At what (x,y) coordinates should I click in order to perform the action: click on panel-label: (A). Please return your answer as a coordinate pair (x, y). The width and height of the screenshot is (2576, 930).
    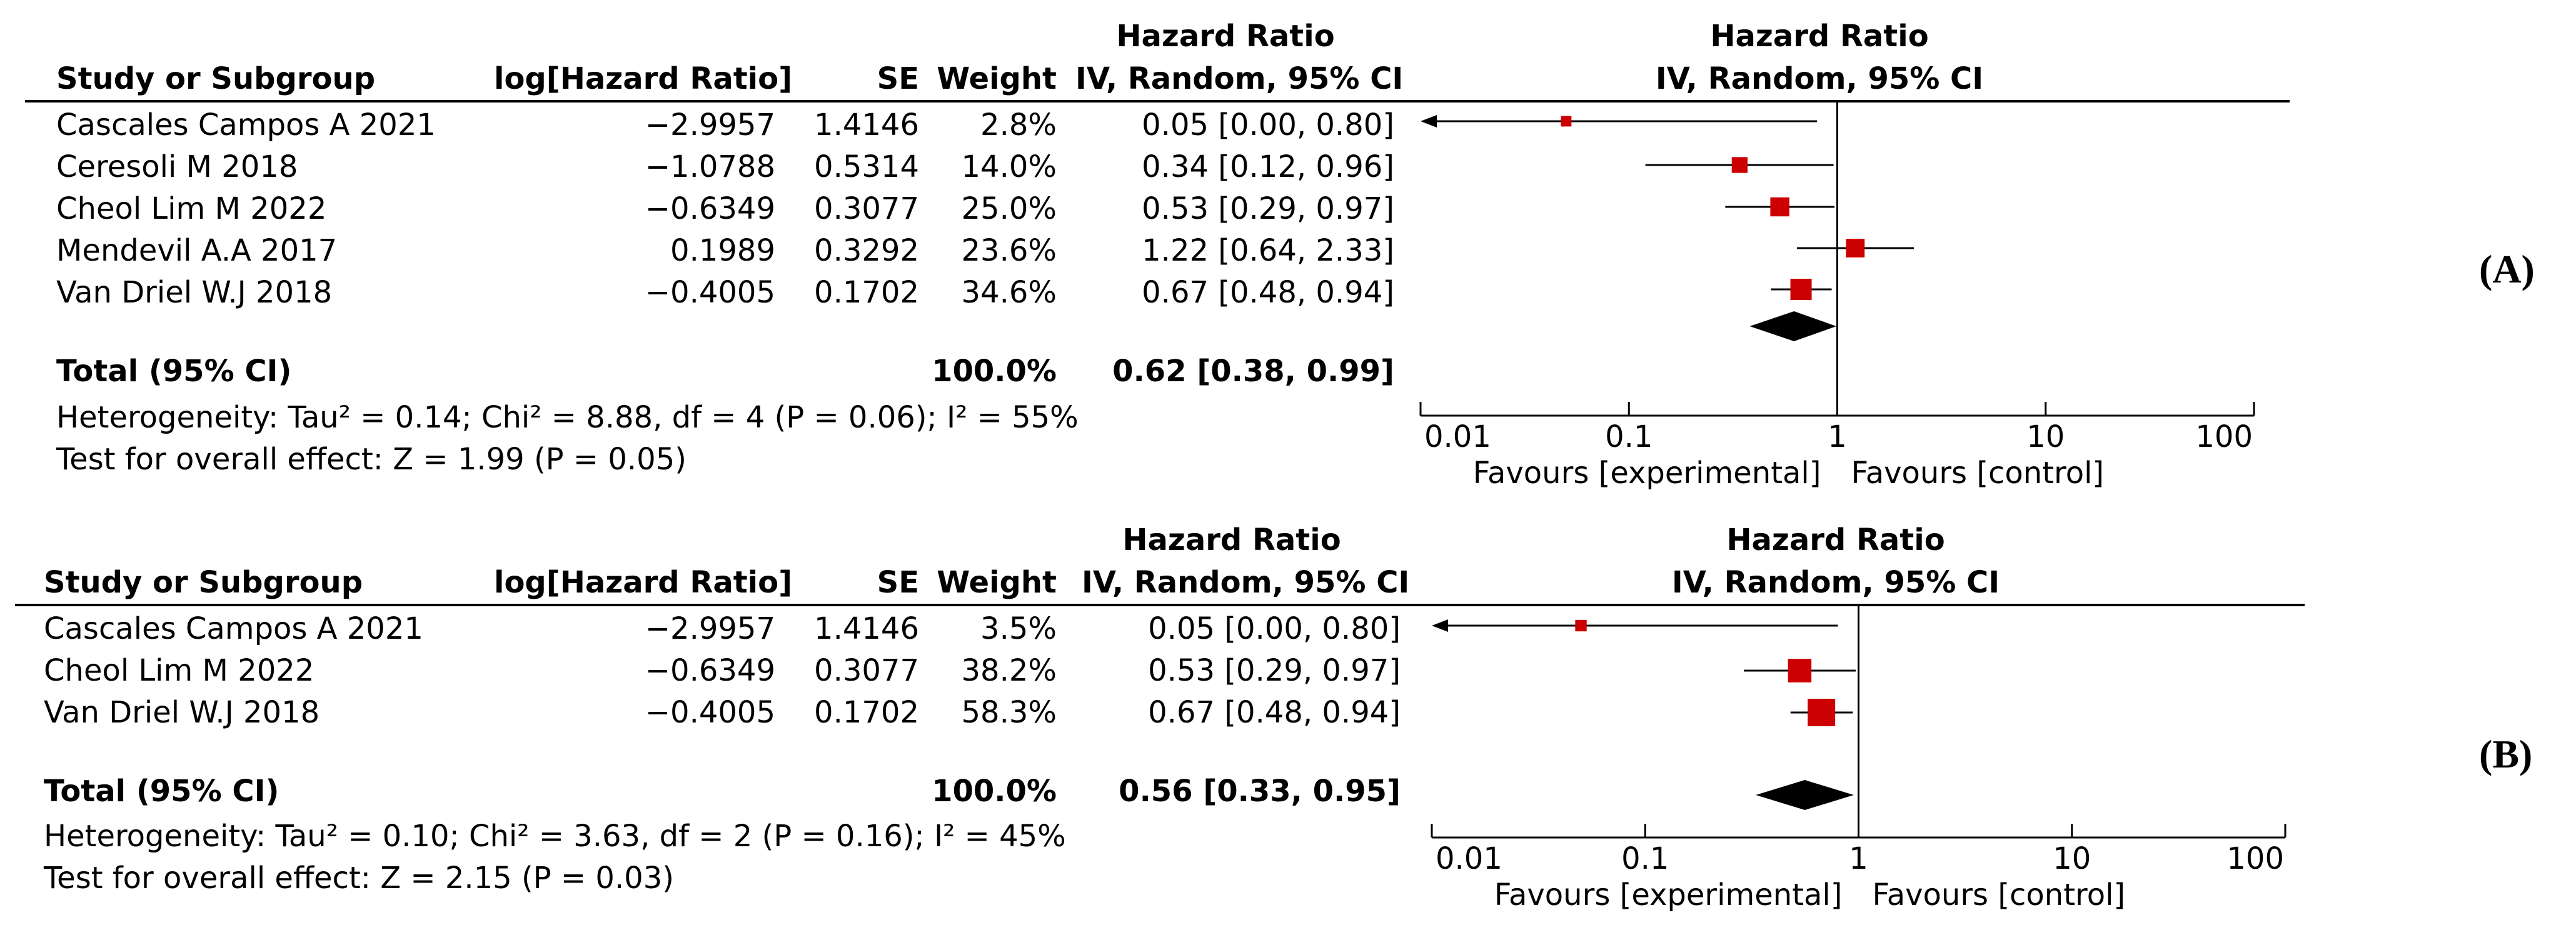
    Looking at the image, I should click on (2507, 269).